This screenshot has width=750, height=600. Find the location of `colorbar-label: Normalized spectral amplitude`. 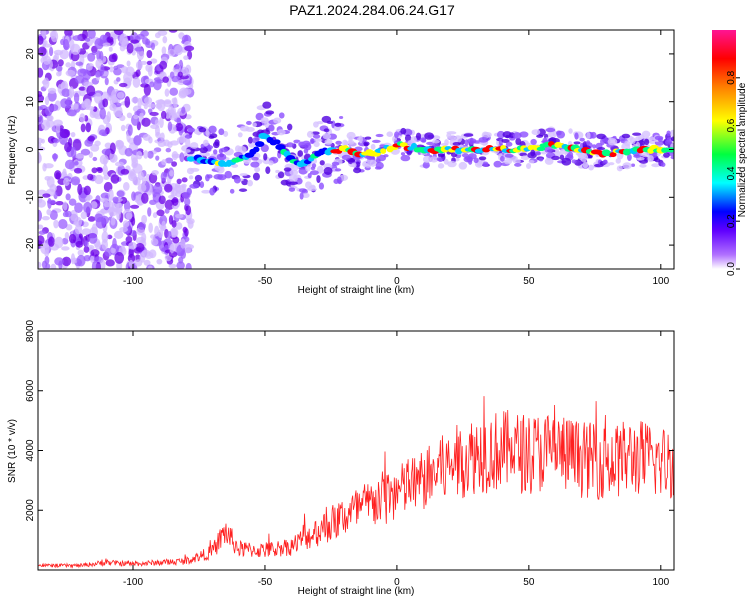

colorbar-label: Normalized spectral amplitude is located at coordinates (742, 149).